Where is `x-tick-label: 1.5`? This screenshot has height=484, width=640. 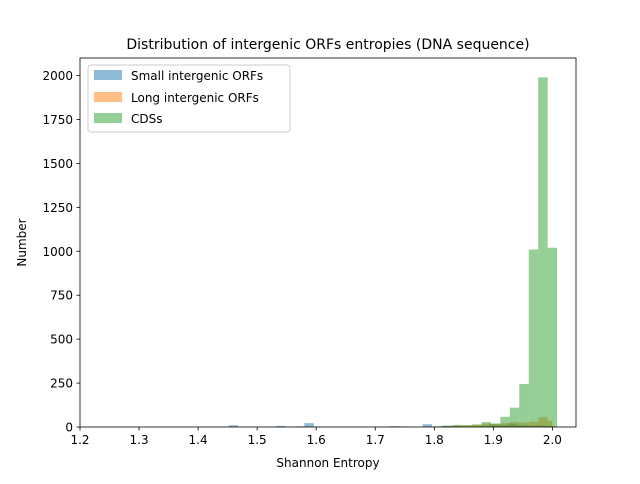
x-tick-label: 1.5 is located at coordinates (257, 440).